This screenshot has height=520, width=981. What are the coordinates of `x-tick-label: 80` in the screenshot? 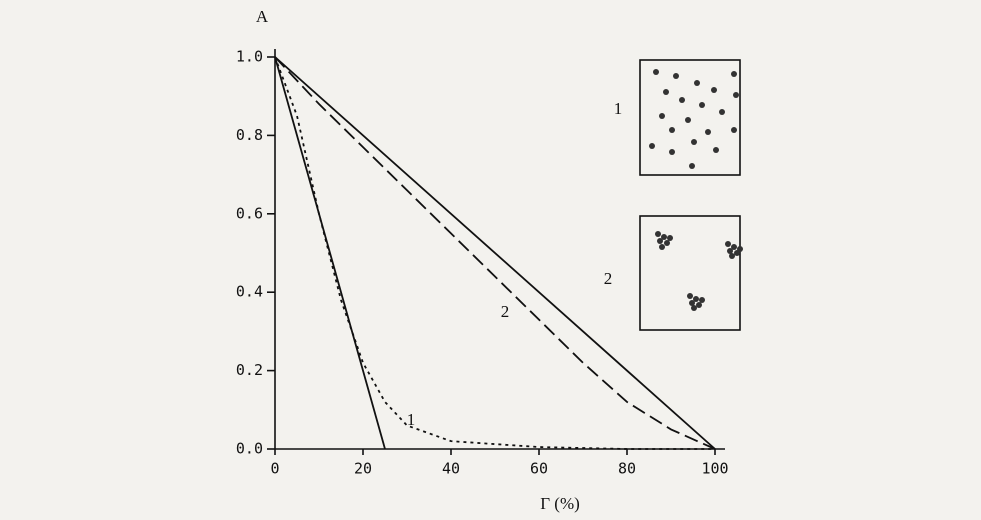 It's located at (627, 469).